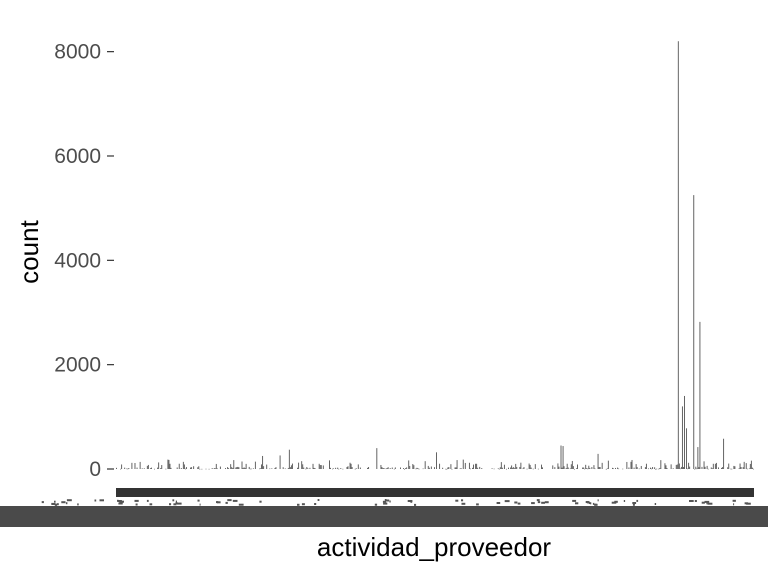 Image resolution: width=768 pixels, height=581 pixels. I want to click on x-tick-labels-overlap, so click(384, 516).